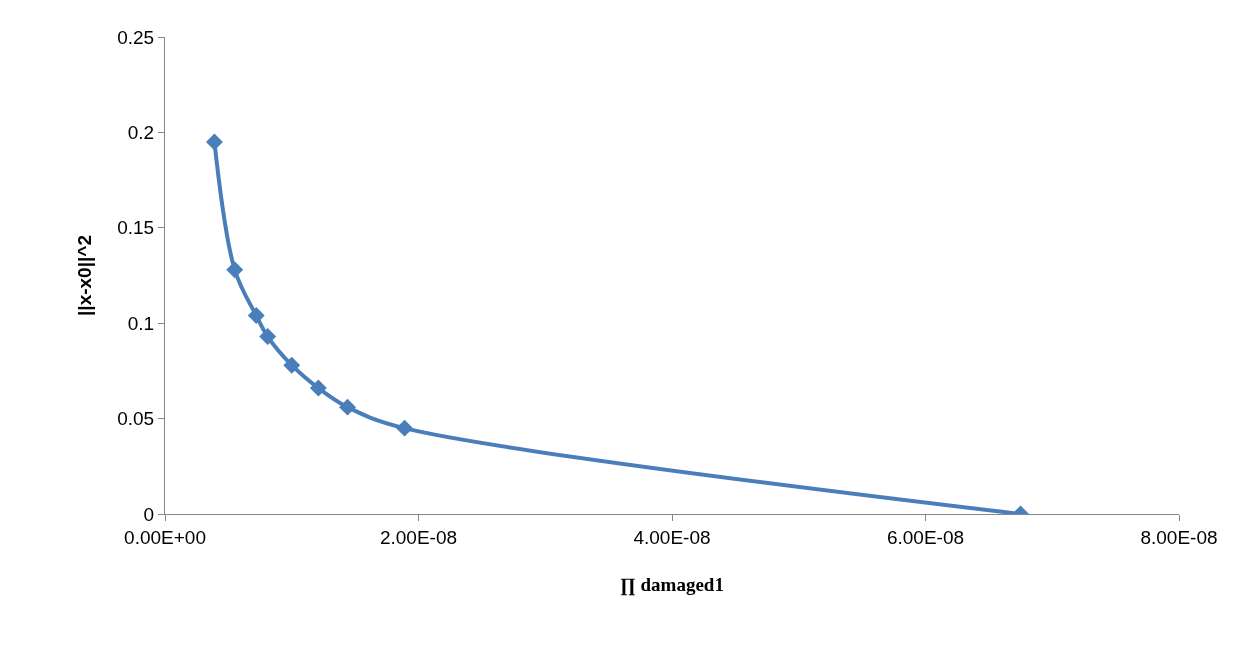  What do you see at coordinates (149, 514) in the screenshot?
I see `y-tick-label: 0` at bounding box center [149, 514].